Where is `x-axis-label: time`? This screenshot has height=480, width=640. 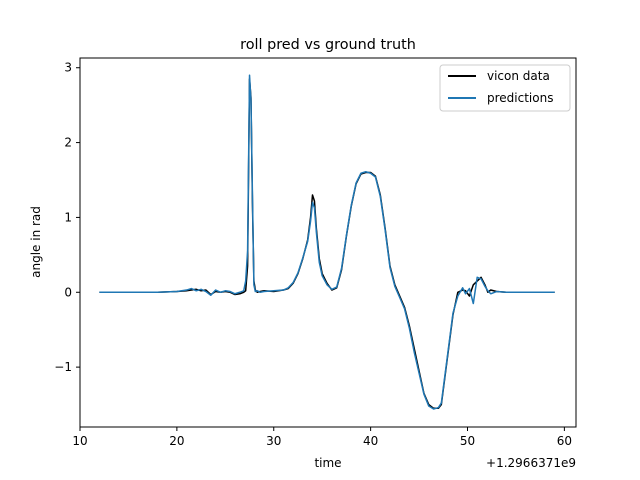 x-axis-label: time is located at coordinates (327, 463).